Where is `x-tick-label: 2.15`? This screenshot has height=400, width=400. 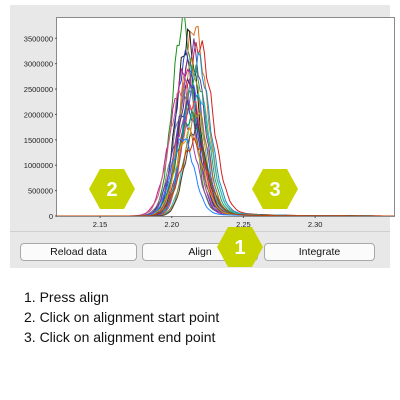
x-tick-label: 2.15 is located at coordinates (100, 224).